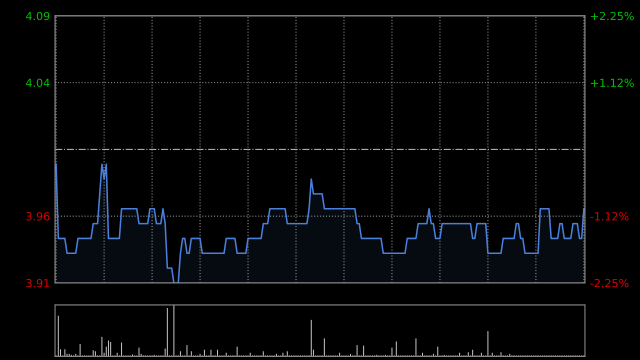 The width and height of the screenshot is (640, 360). Describe the element at coordinates (612, 16) in the screenshot. I see `y2-tick-label: +2.25%` at that location.